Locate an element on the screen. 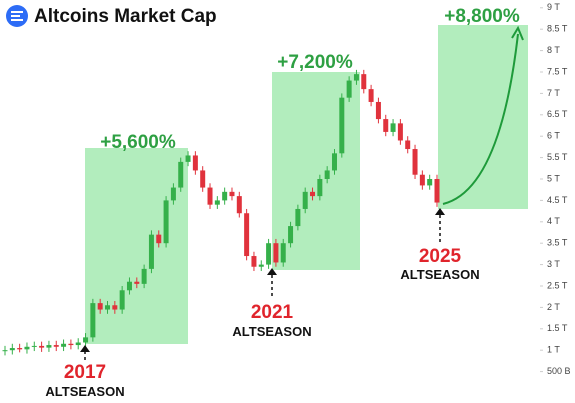  y-tick-label: 4.5 T is located at coordinates (557, 200).